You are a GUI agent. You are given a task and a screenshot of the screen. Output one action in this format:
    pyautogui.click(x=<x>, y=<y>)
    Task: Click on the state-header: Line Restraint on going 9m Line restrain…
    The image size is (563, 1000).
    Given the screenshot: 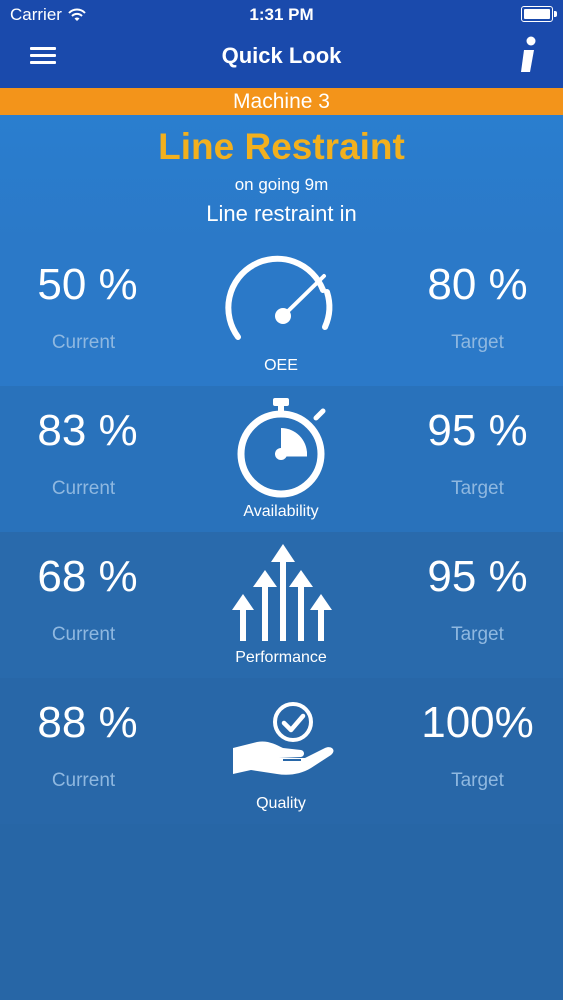 What is the action you would take?
    pyautogui.click(x=281, y=177)
    